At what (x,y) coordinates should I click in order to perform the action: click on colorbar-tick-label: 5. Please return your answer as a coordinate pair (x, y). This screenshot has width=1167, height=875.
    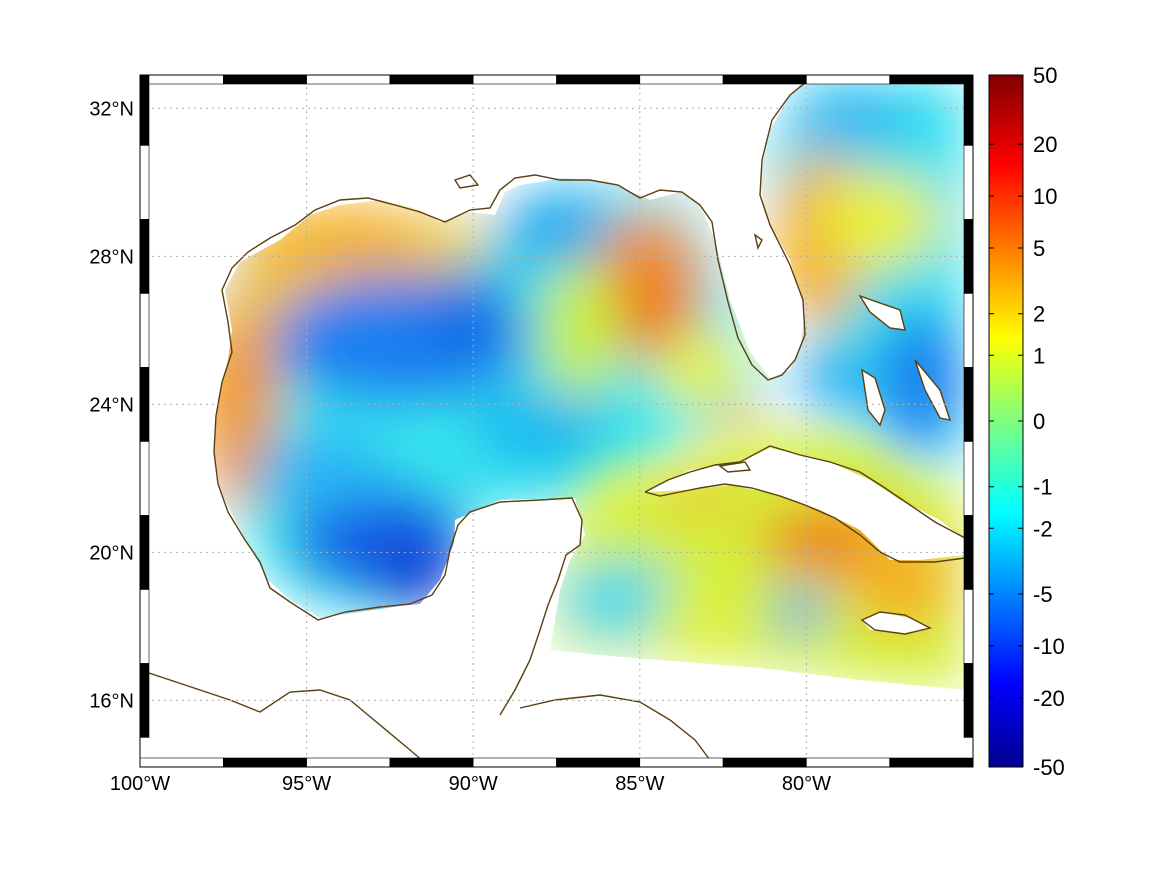
    Looking at the image, I should click on (1039, 248).